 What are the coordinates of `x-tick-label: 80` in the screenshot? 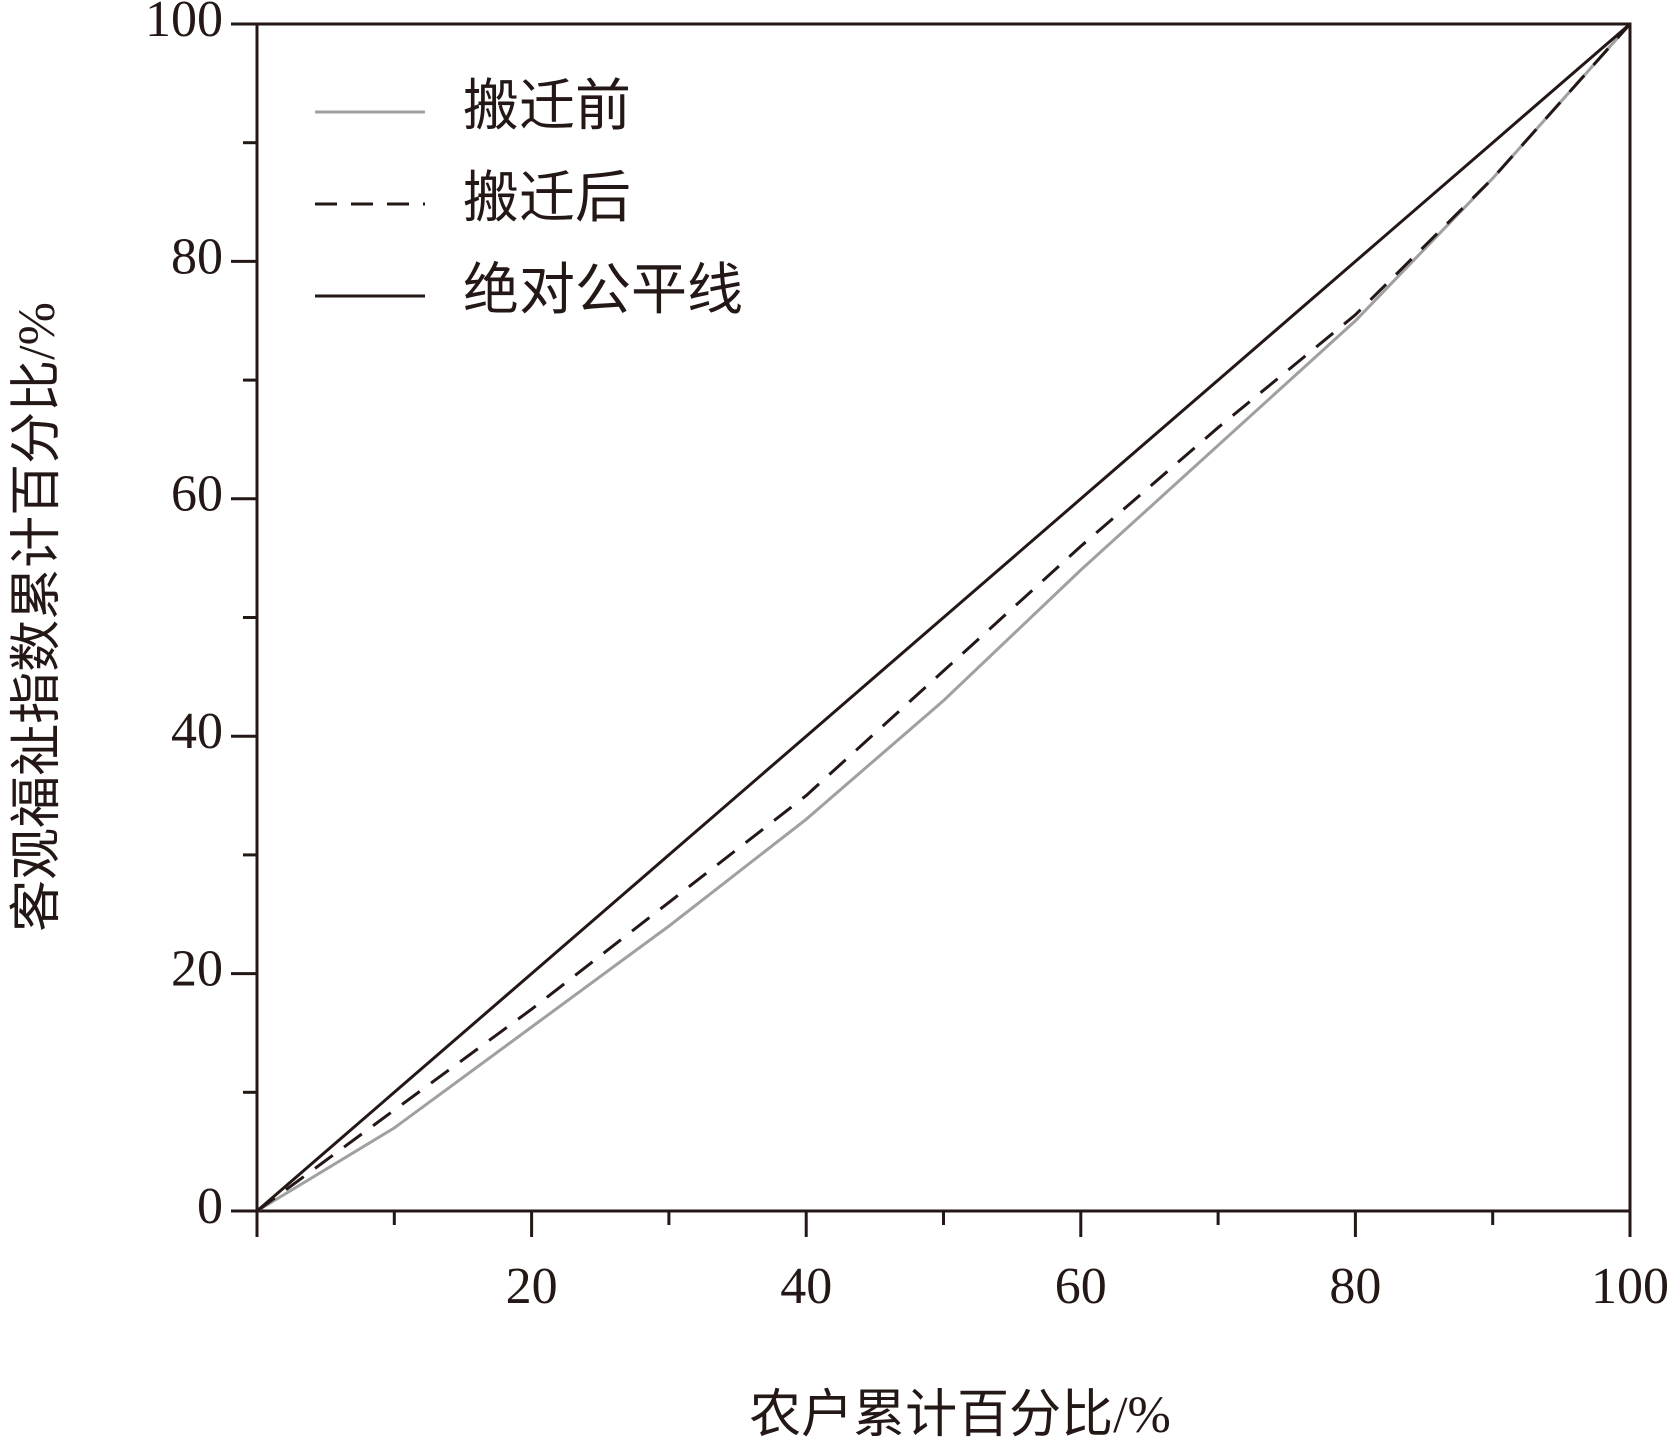 It's located at (1355, 1286).